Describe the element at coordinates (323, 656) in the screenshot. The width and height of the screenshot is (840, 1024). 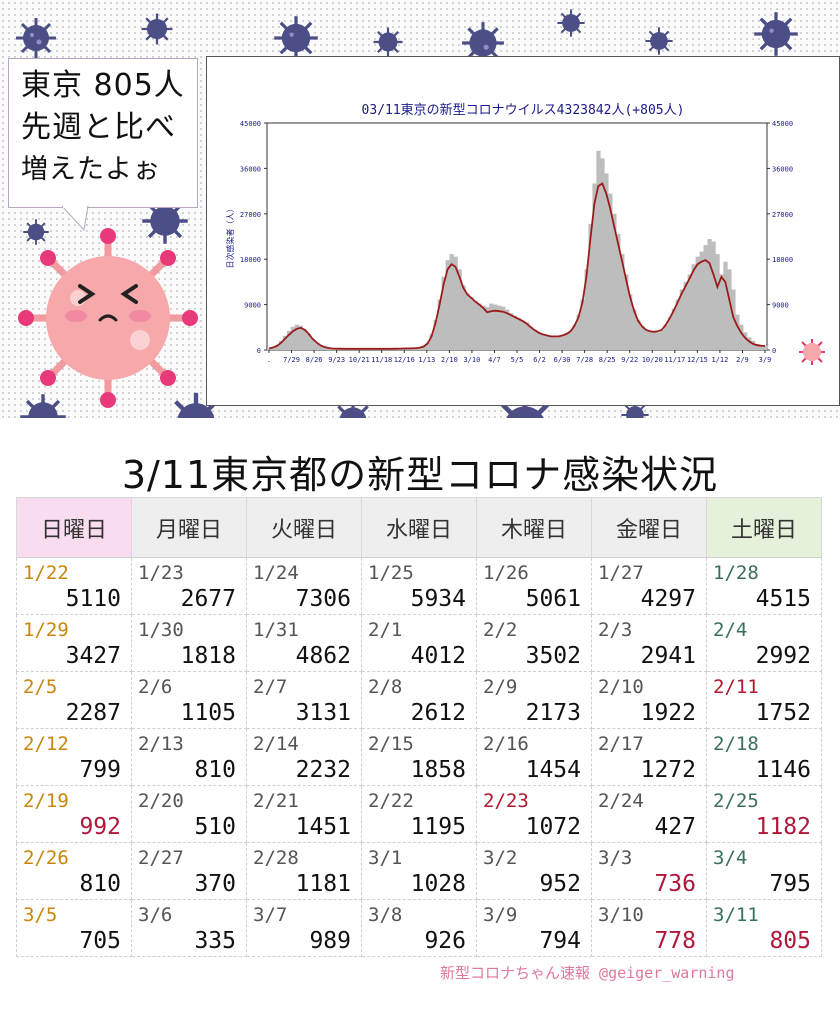
I see `cell-value: 4862` at that location.